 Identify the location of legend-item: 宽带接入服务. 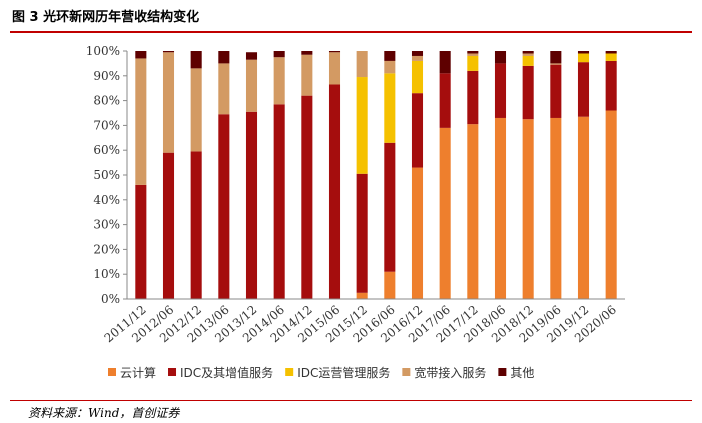
(444, 372).